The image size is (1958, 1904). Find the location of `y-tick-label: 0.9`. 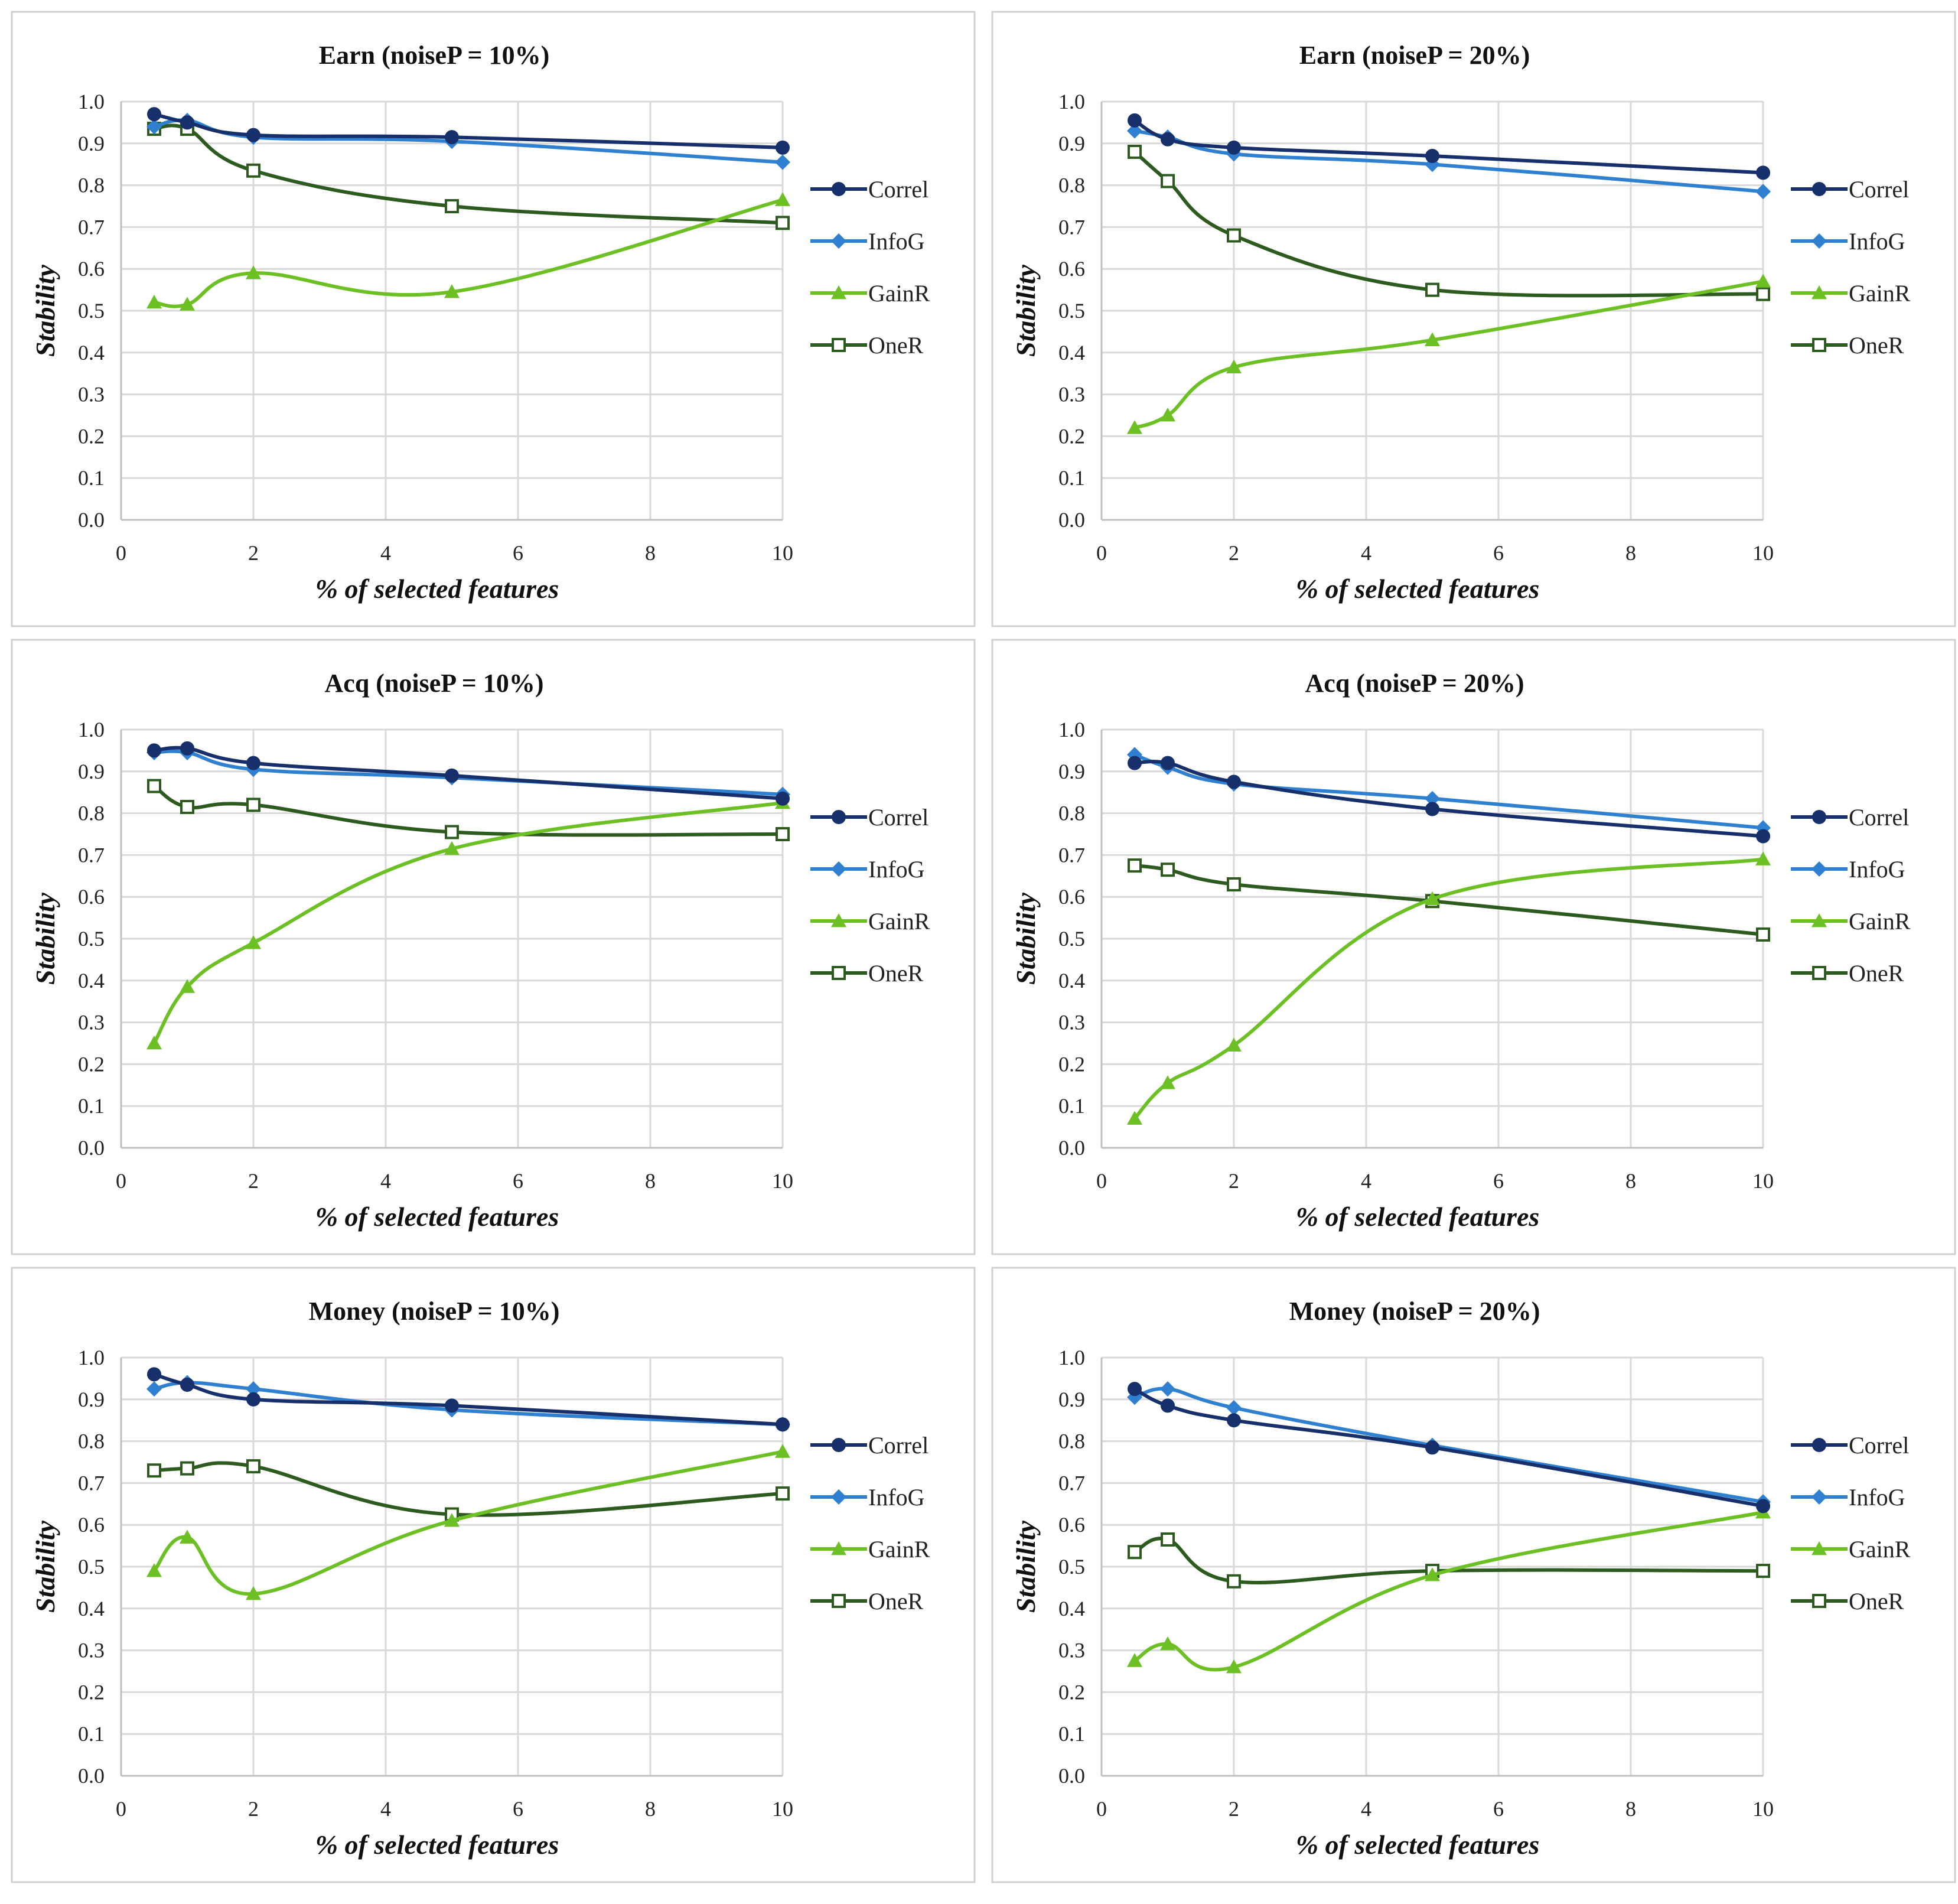

y-tick-label: 0.9 is located at coordinates (1071, 143).